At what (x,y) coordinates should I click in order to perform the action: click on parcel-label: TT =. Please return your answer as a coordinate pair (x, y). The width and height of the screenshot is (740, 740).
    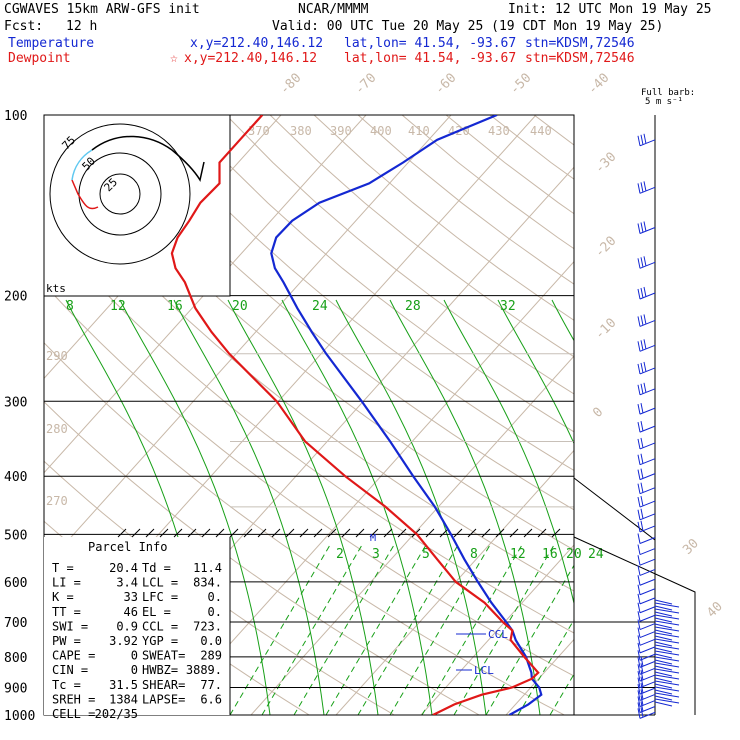
    Looking at the image, I should click on (66, 612).